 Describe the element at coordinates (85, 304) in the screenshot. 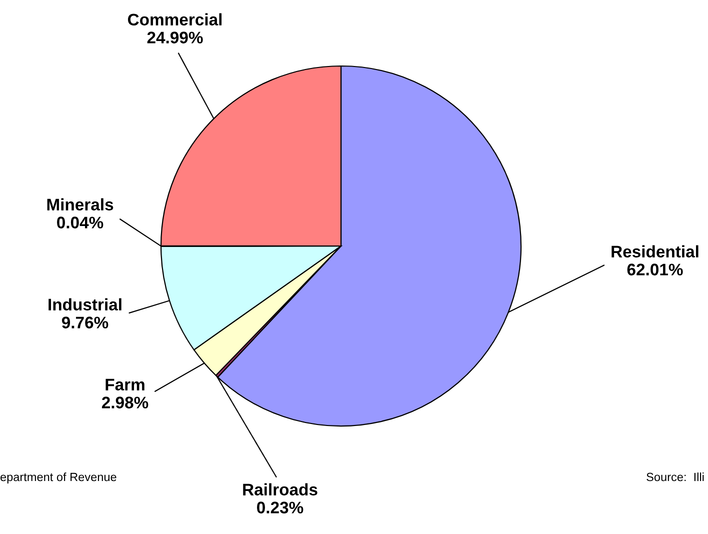

I see `slice-label: Industrial` at that location.